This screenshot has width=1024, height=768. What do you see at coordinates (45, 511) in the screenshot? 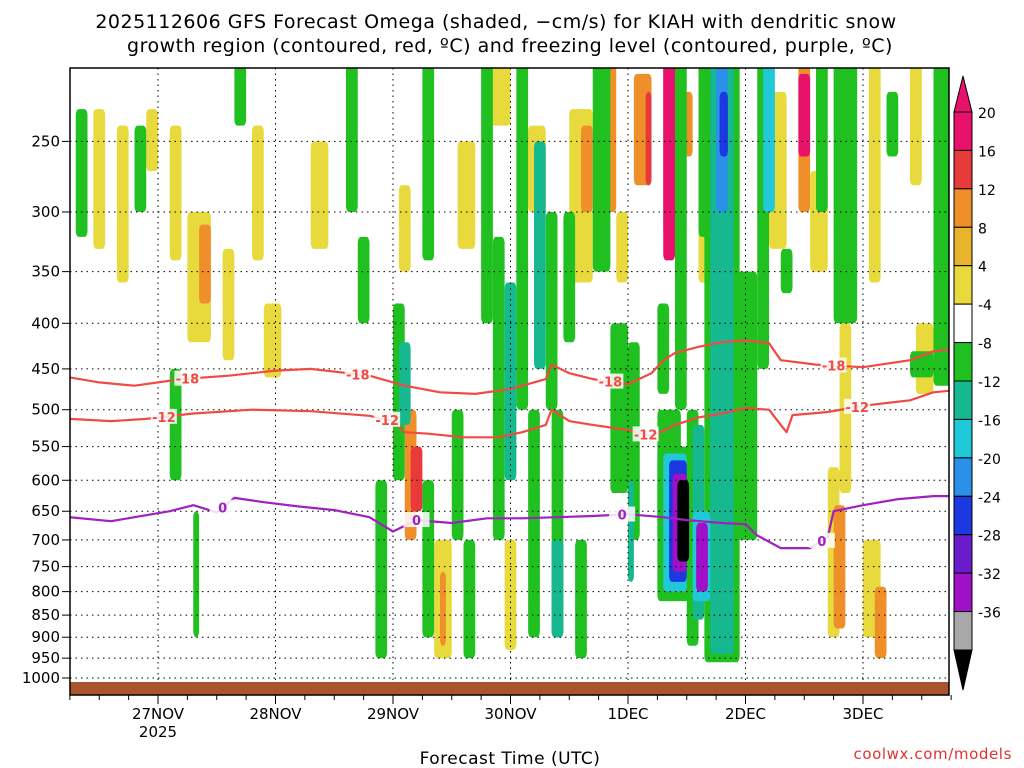
I see `y-tick-label: 650` at bounding box center [45, 511].